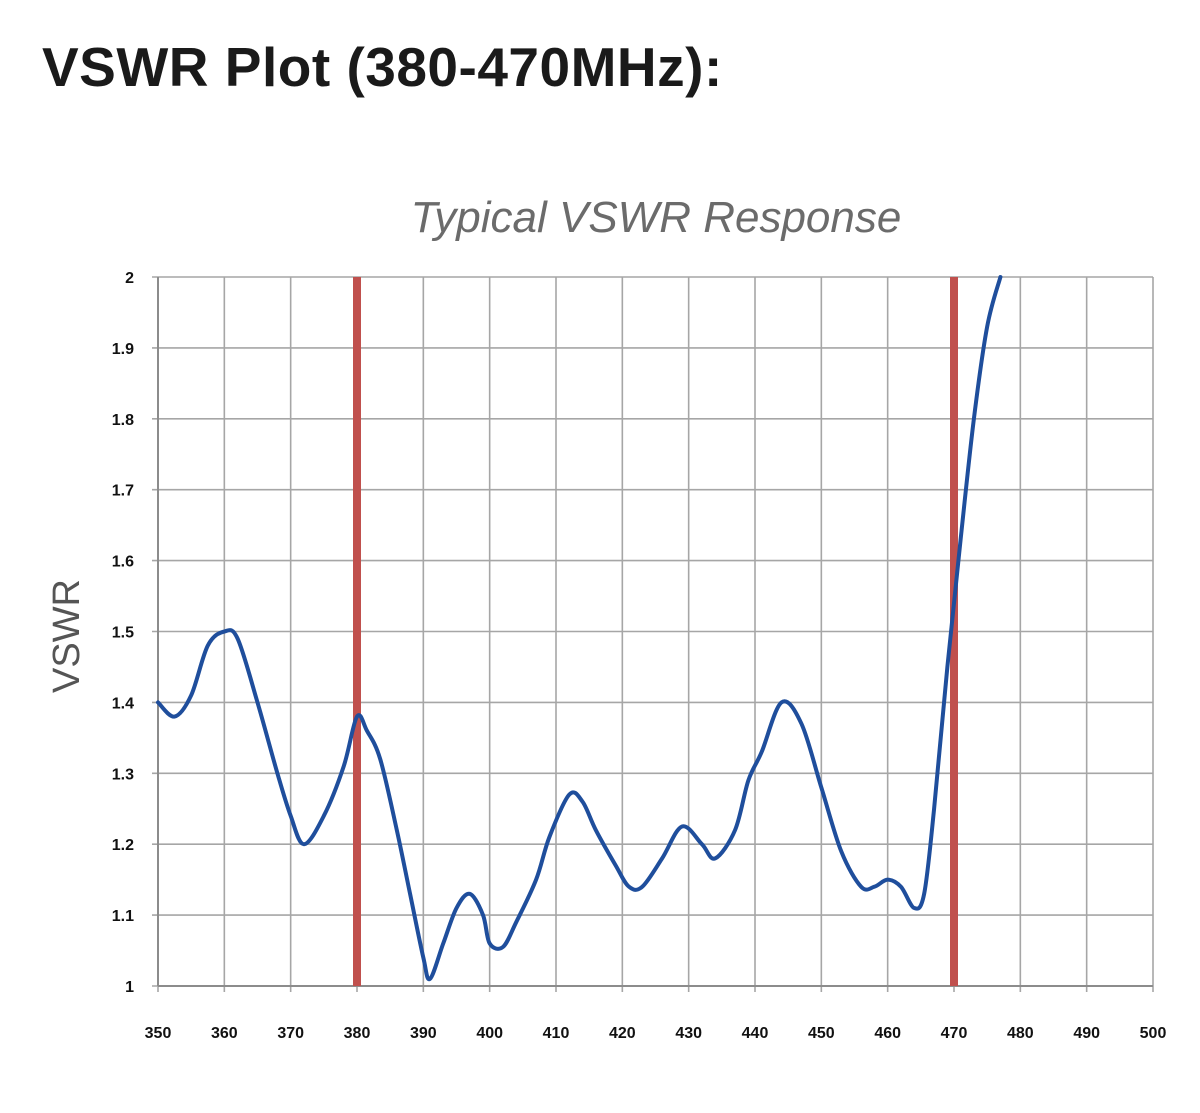 This screenshot has width=1200, height=1113. I want to click on chart-title: Typical VSWR Response, so click(656, 217).